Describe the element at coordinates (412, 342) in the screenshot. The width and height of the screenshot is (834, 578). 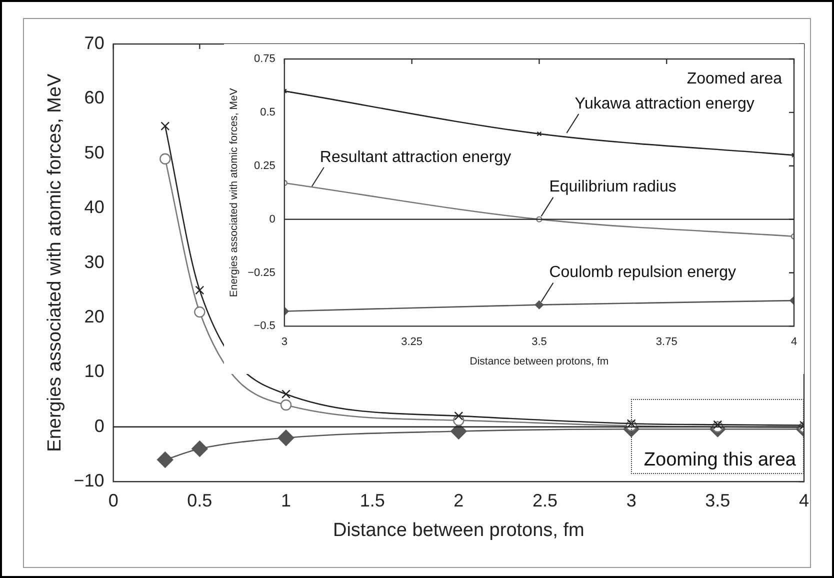
I see `x-tick-label: 3.25` at that location.